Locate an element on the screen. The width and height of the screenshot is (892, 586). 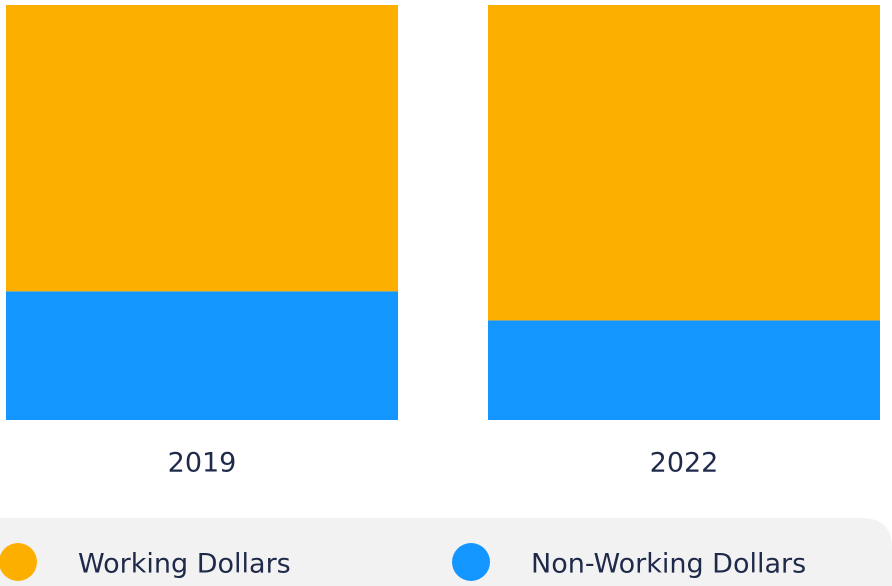
legend-label: Non-Working Dollars is located at coordinates (668, 564).